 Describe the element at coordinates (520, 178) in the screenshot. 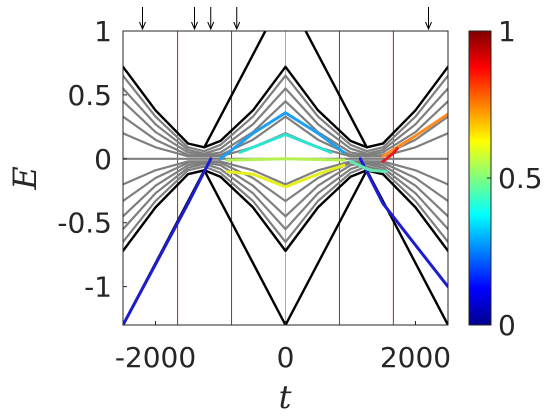

I see `colorbar-tick-label-1: 0.5` at that location.